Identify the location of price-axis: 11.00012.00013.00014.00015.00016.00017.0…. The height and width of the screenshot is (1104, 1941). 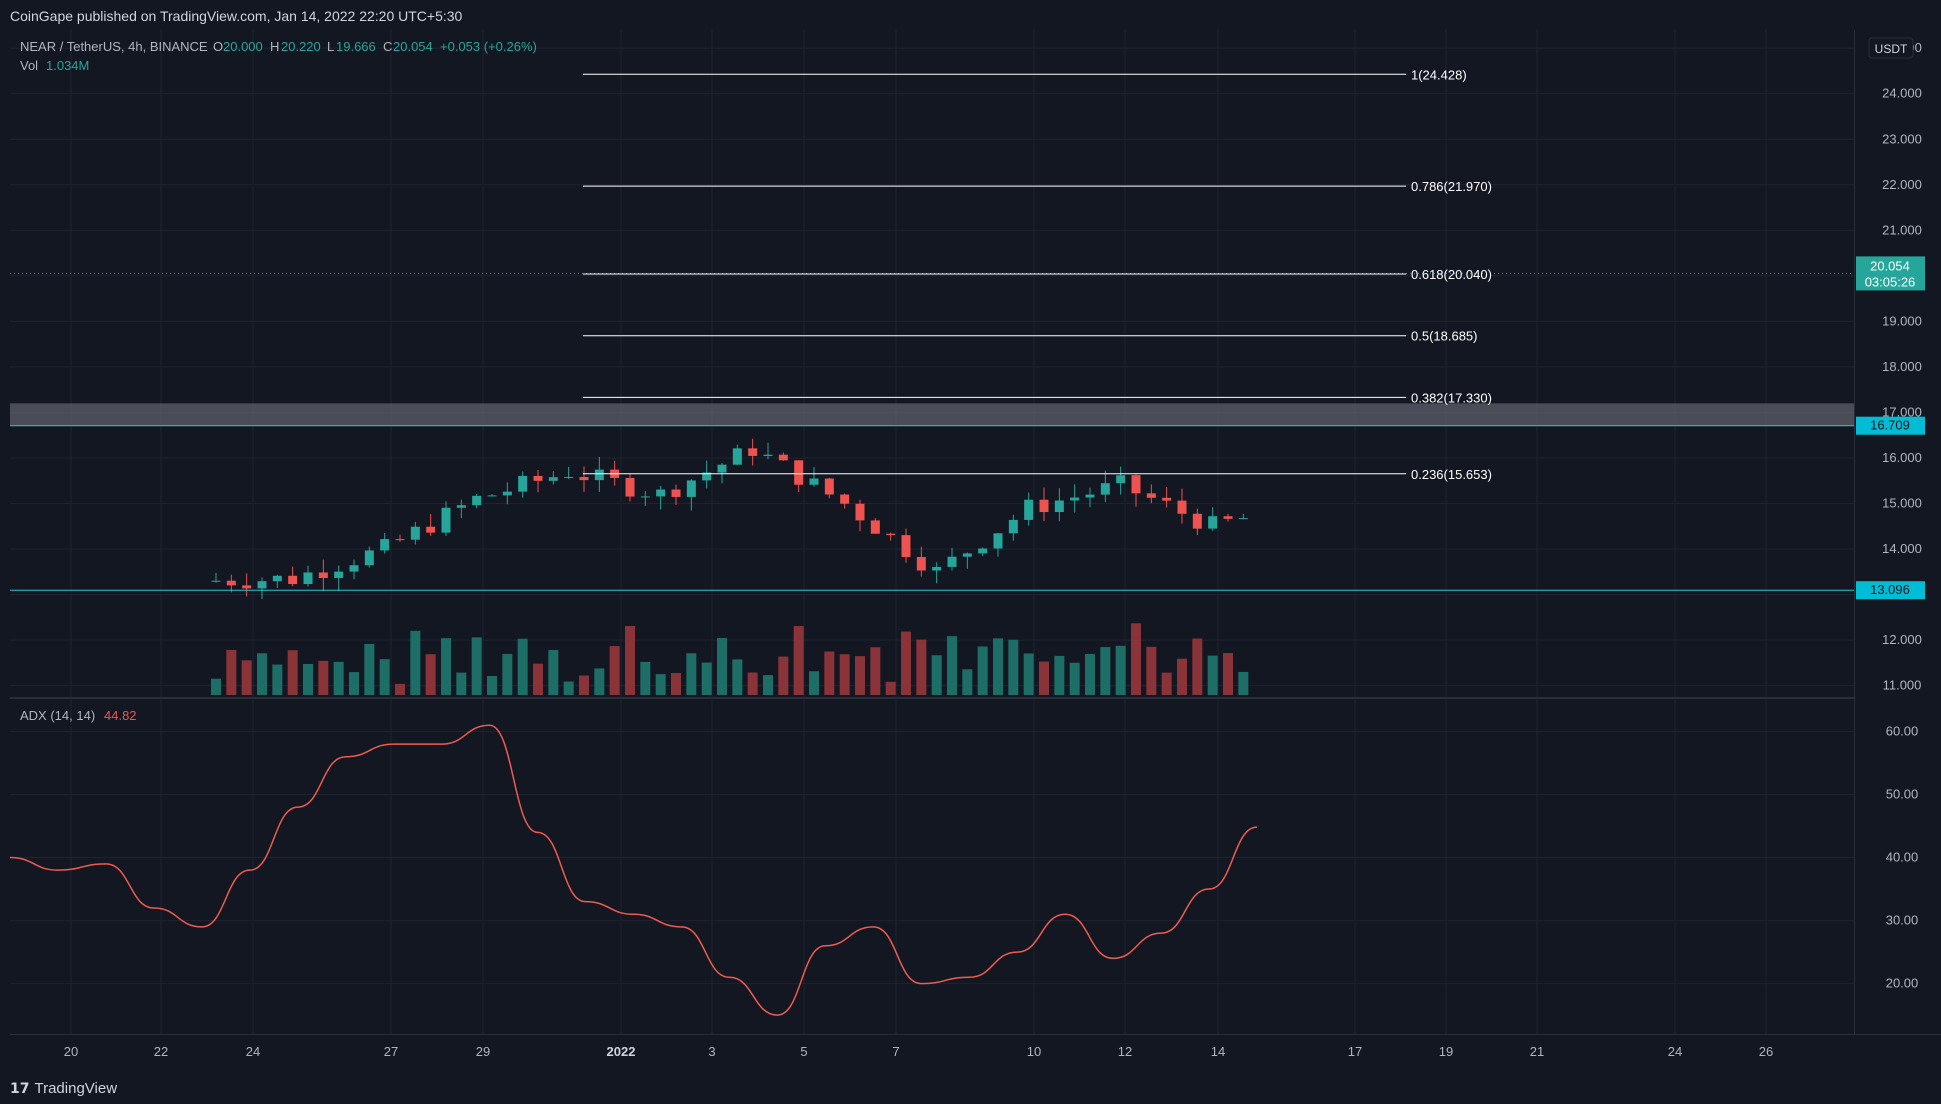
(1890, 515).